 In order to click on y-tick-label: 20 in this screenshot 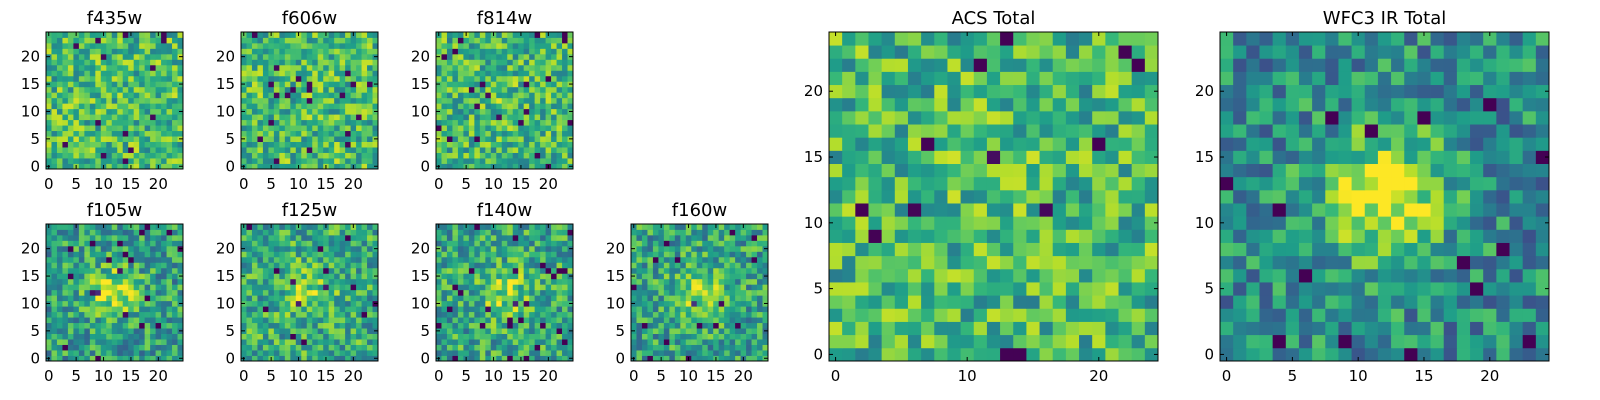, I will do `click(615, 249)`.